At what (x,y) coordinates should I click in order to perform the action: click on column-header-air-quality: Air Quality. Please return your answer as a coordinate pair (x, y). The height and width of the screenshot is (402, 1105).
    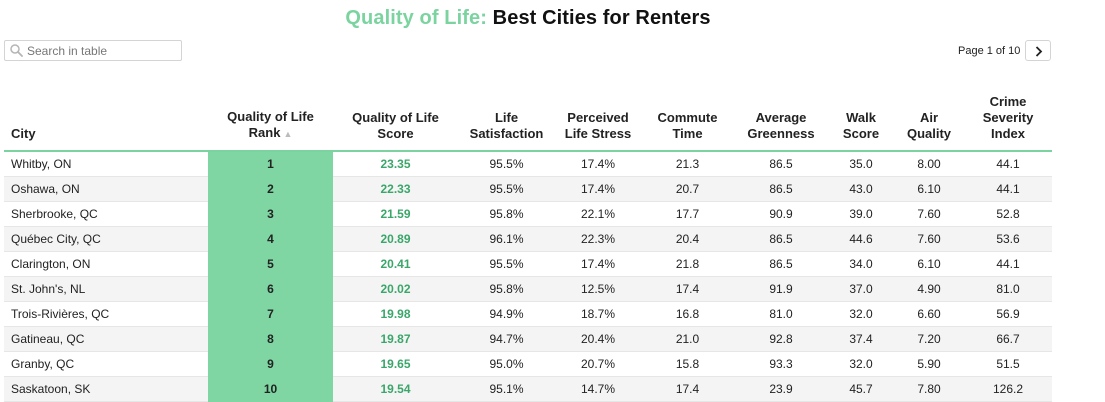
    Looking at the image, I should click on (929, 119).